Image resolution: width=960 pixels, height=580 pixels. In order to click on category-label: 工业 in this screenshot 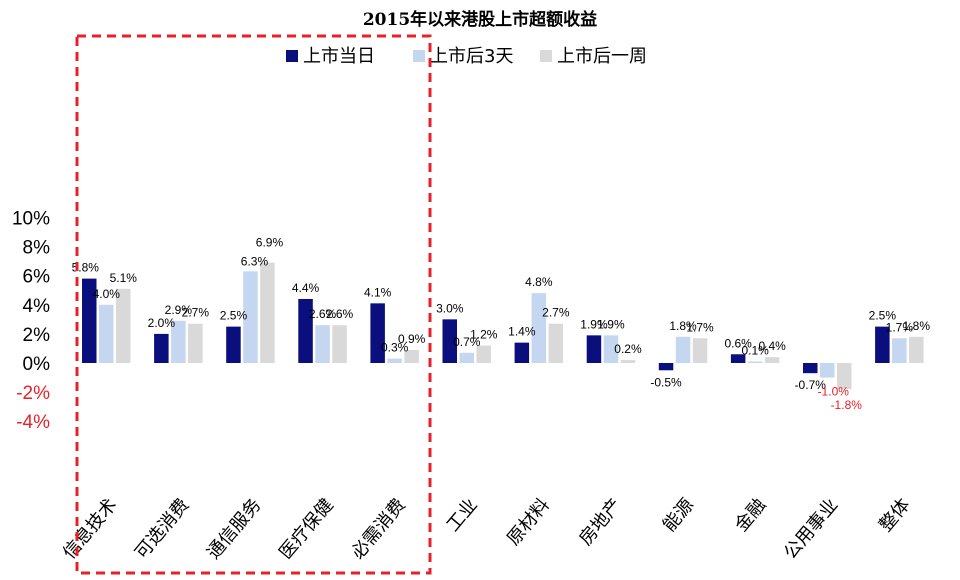, I will do `click(462, 515)`.